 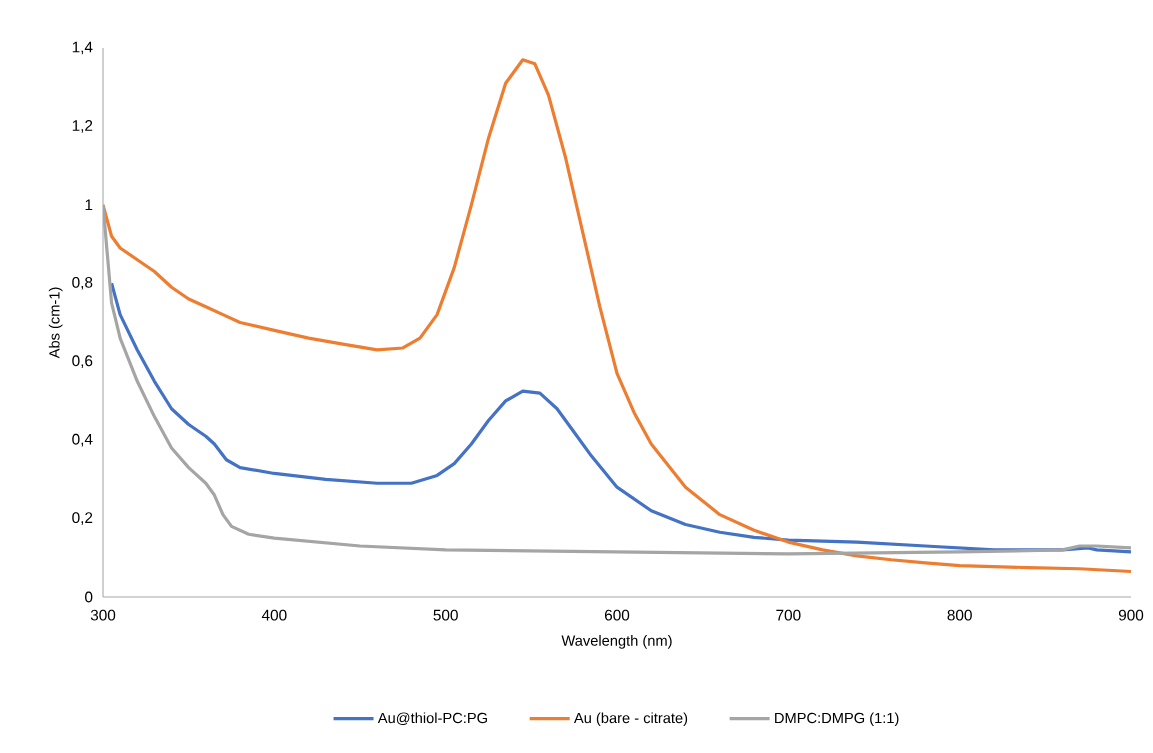 I want to click on x-tick-label: 600, so click(x=617, y=615).